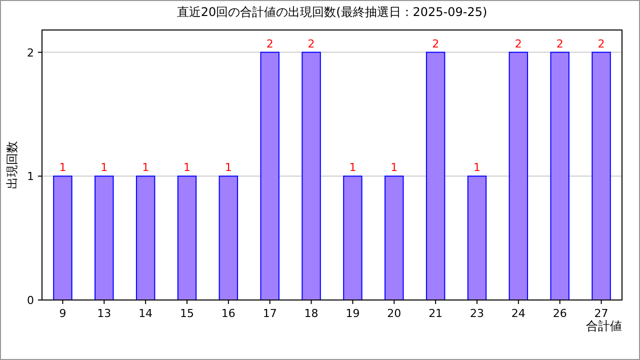  I want to click on x-tick-label: 20, so click(394, 313).